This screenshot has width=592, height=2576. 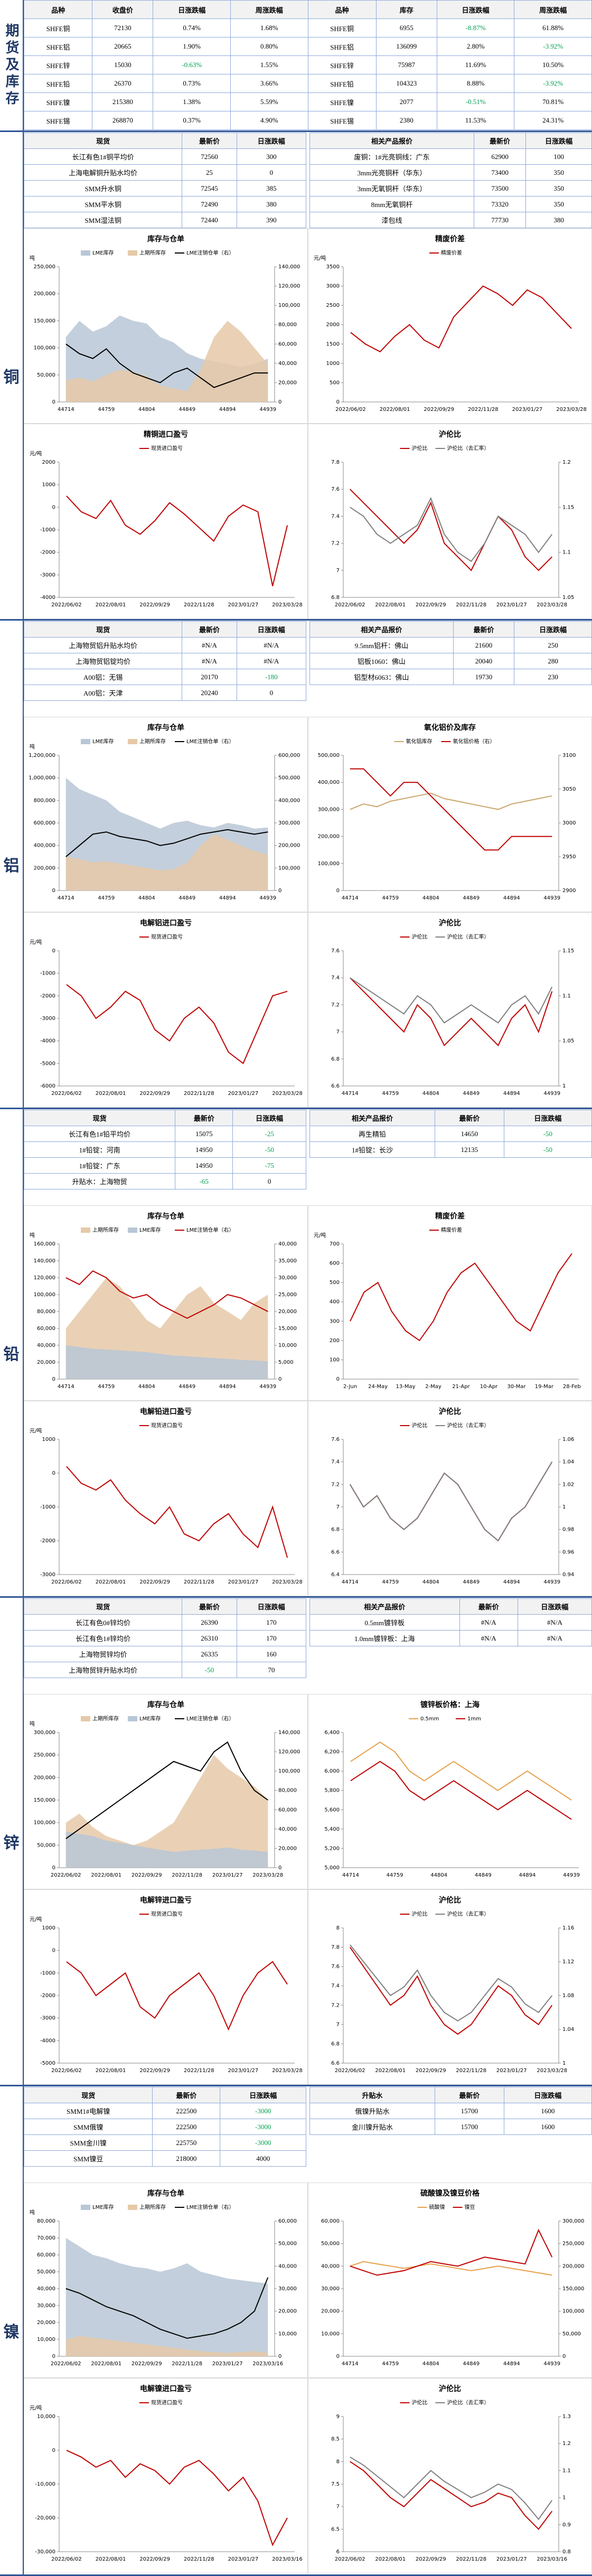 What do you see at coordinates (567, 2552) in the screenshot?
I see `y-tick-label: 0.8` at bounding box center [567, 2552].